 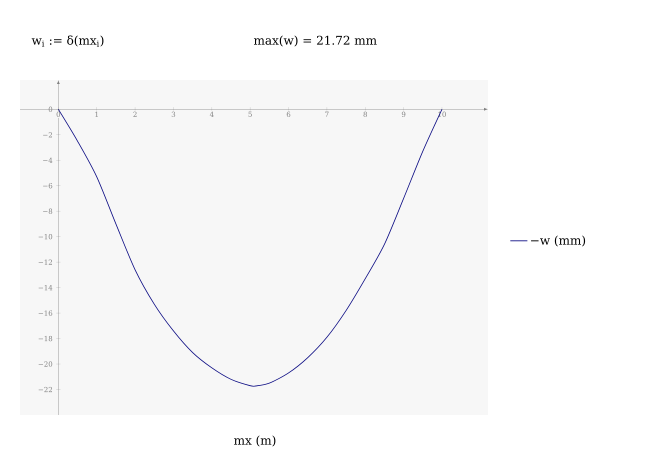 What do you see at coordinates (558, 240) in the screenshot?
I see `legend-label: −w (mm)` at bounding box center [558, 240].